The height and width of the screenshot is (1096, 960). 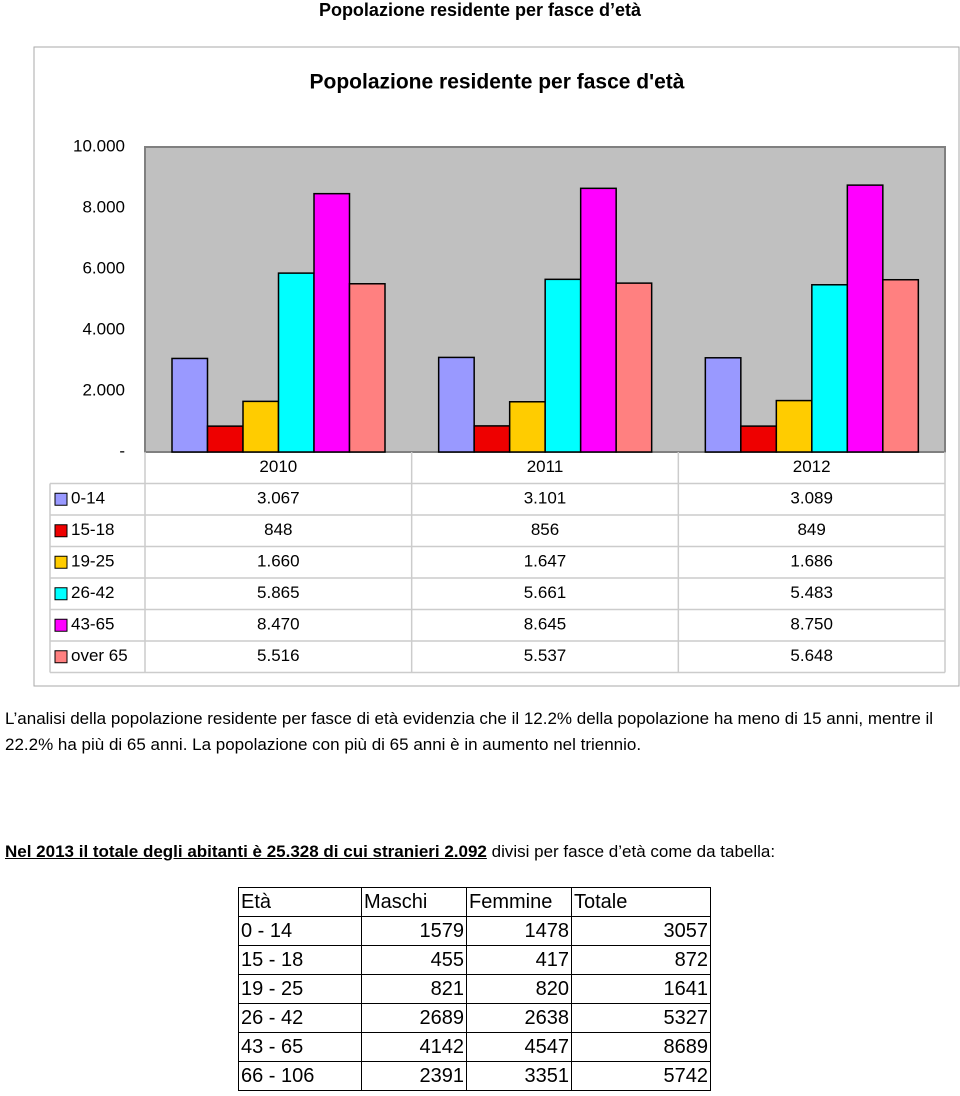 I want to click on table-value: 5.648, so click(x=811, y=655).